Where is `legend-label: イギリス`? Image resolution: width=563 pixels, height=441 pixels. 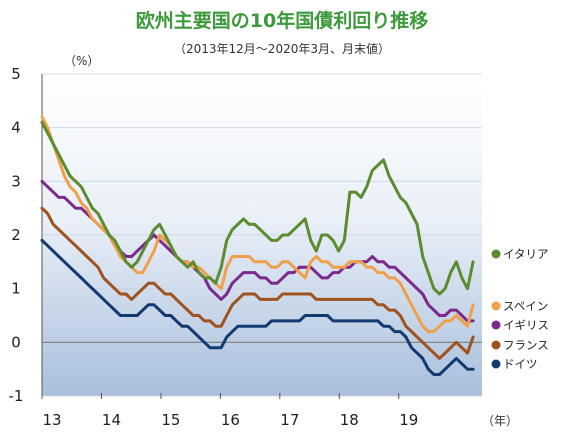 legend-label: イギリス is located at coordinates (526, 325).